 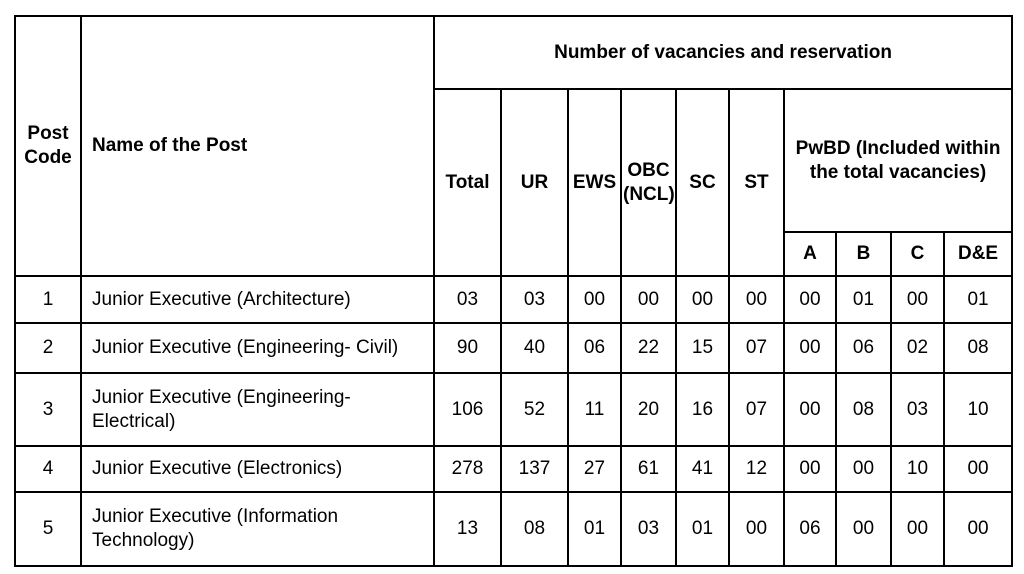 I want to click on ur-cell: 137, so click(x=534, y=469).